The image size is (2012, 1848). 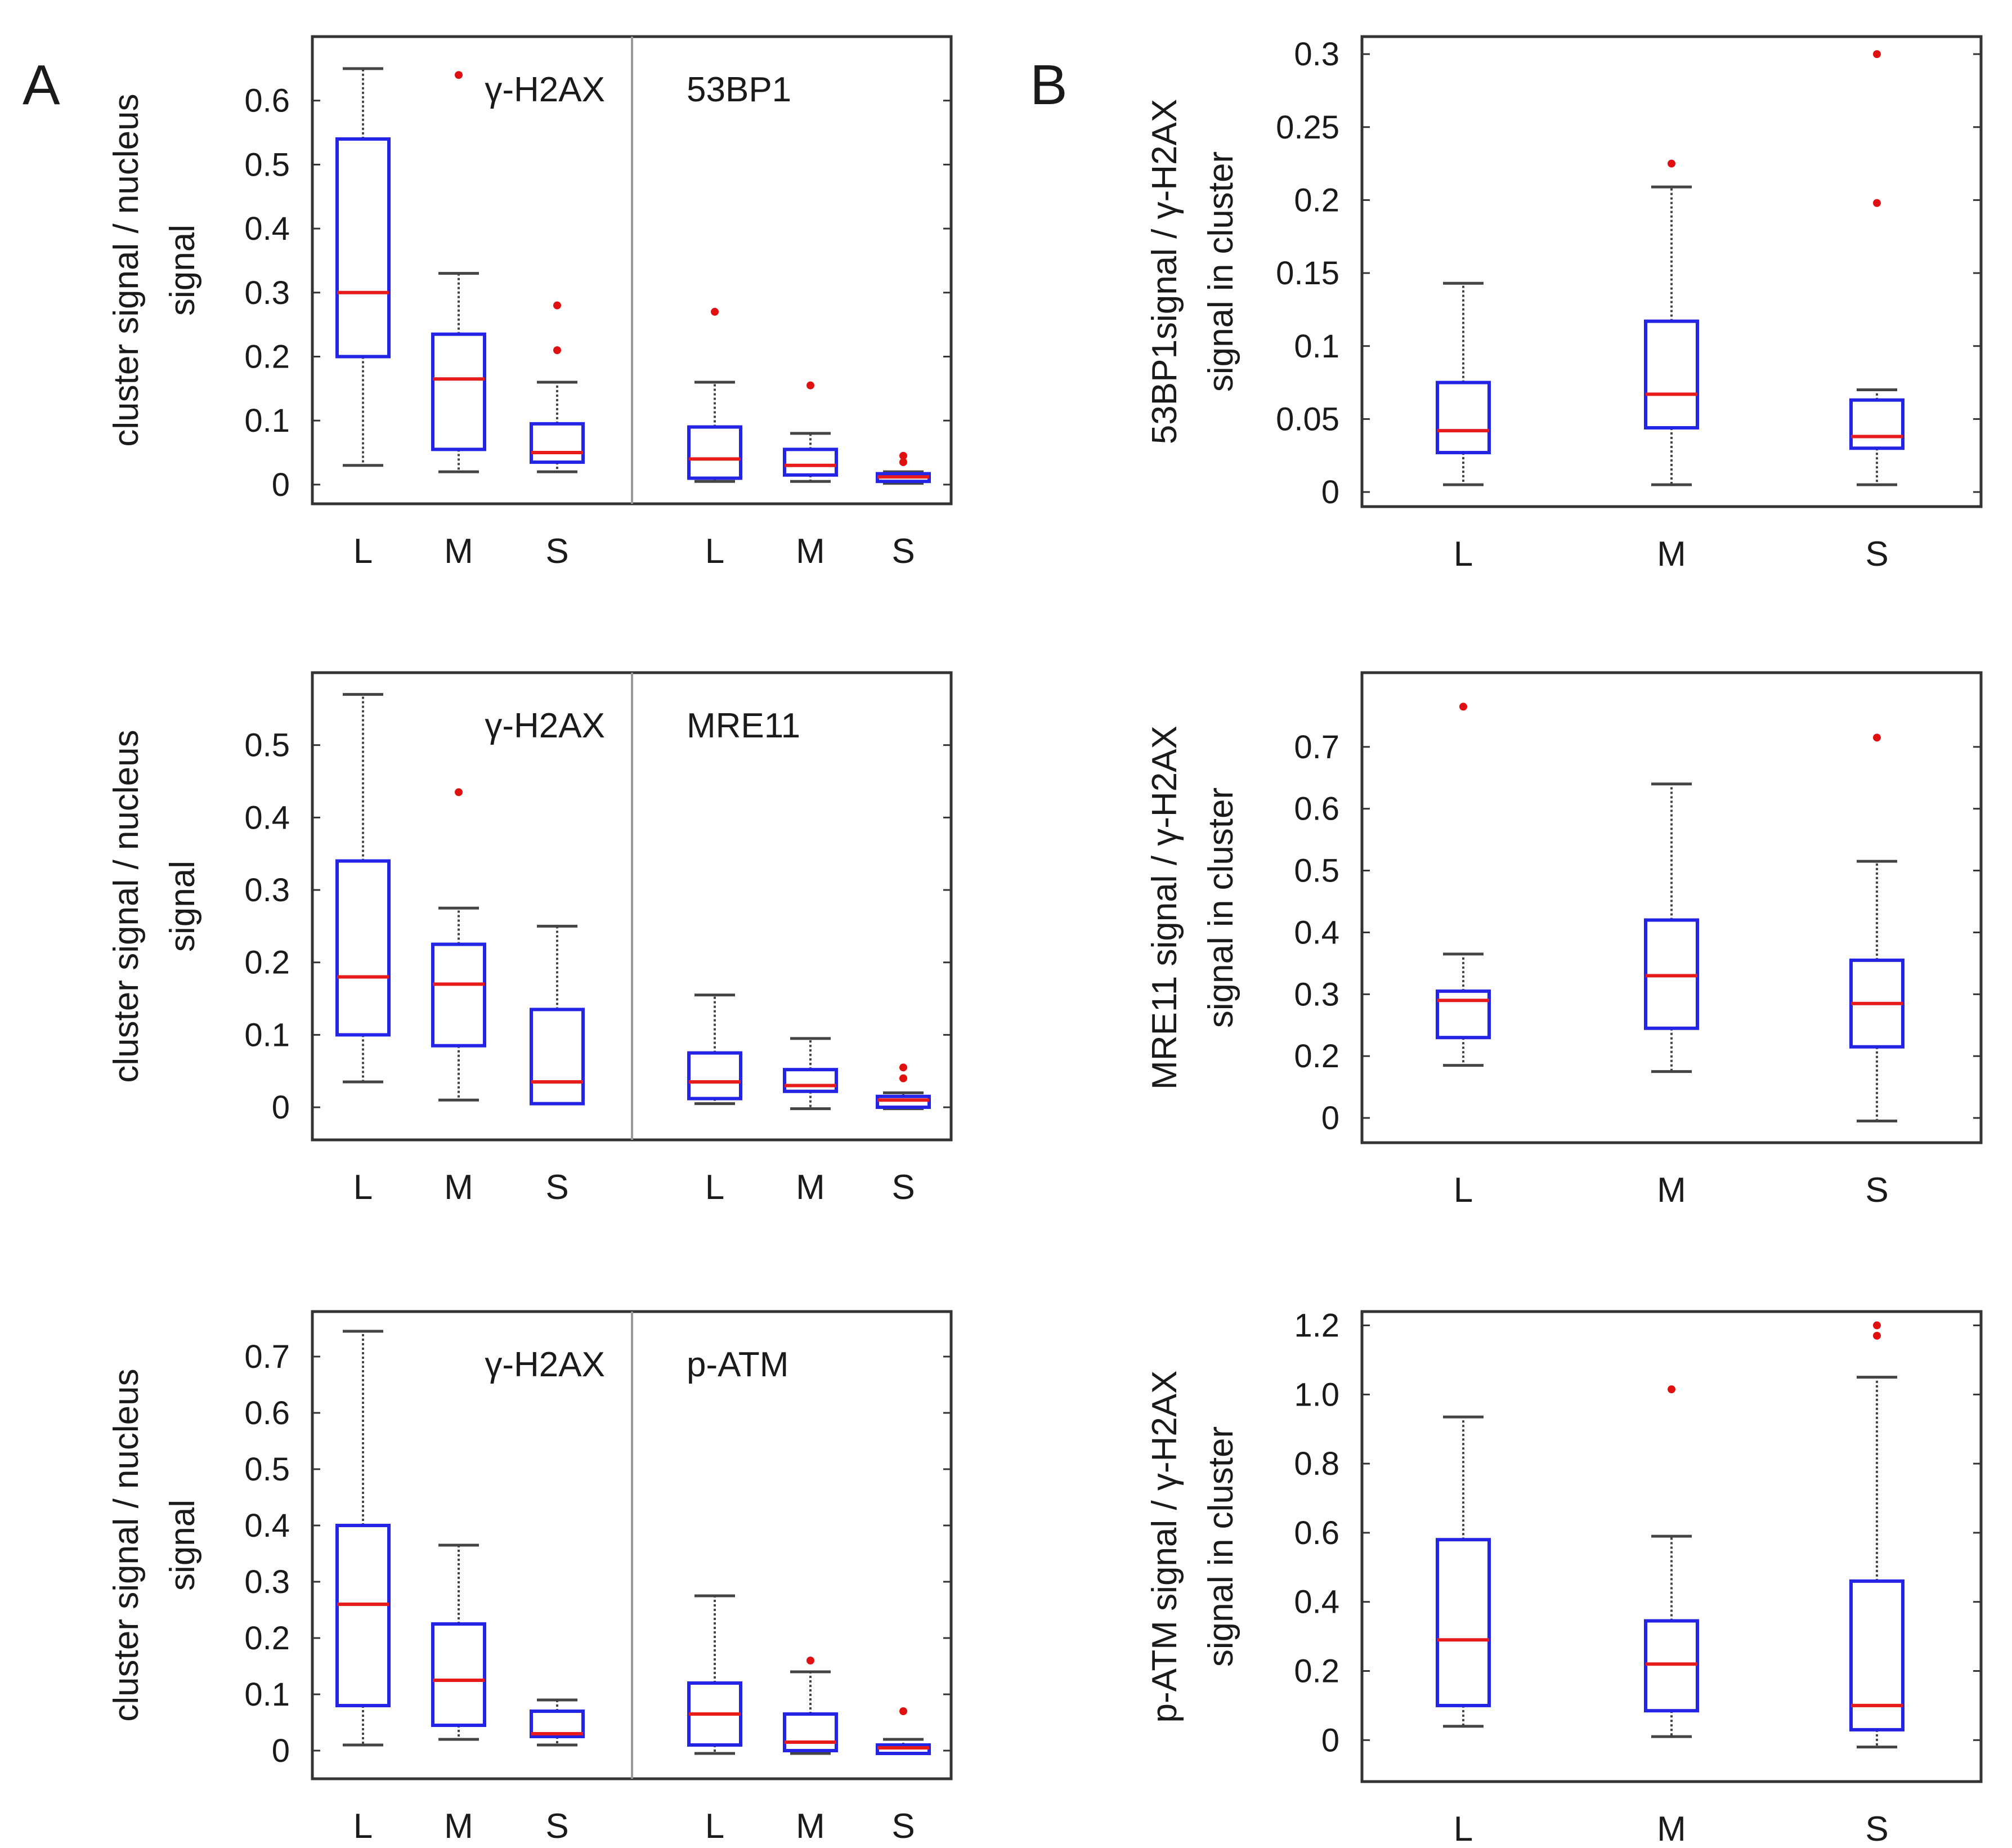 I want to click on y-tick-label: 1.0, so click(x=1316, y=1394).